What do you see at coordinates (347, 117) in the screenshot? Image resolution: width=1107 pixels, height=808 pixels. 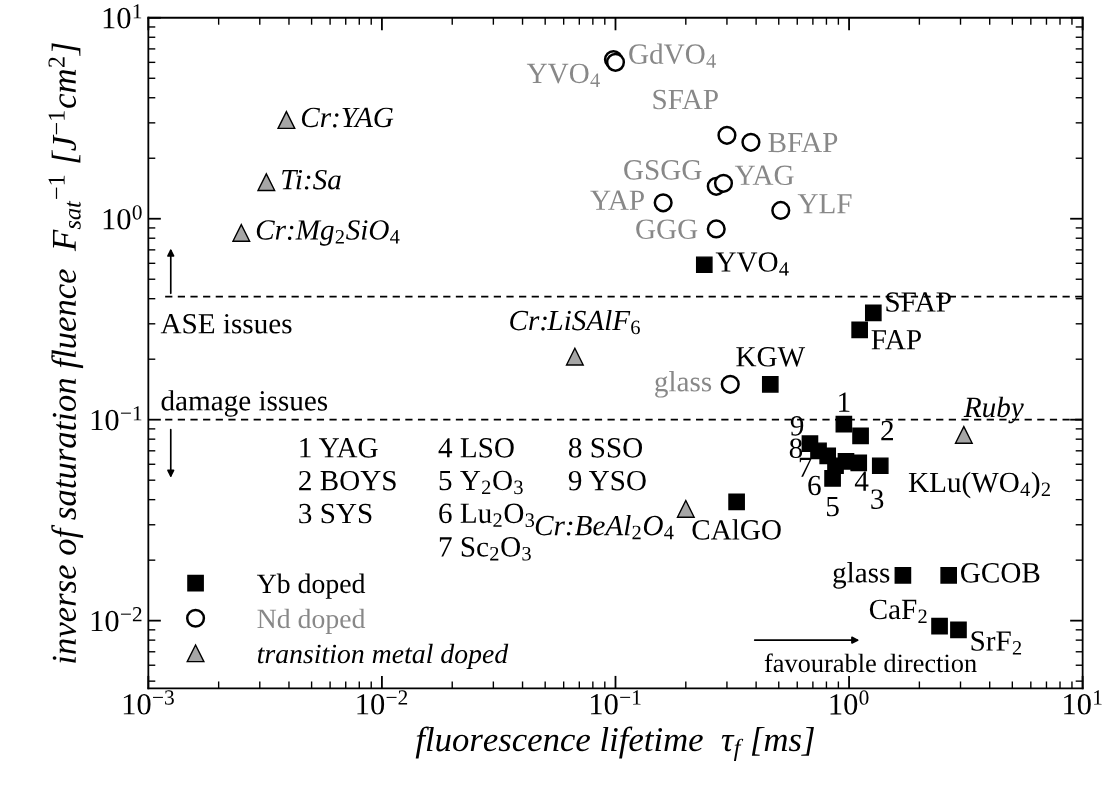 I see `annotation: Cr:YAG` at bounding box center [347, 117].